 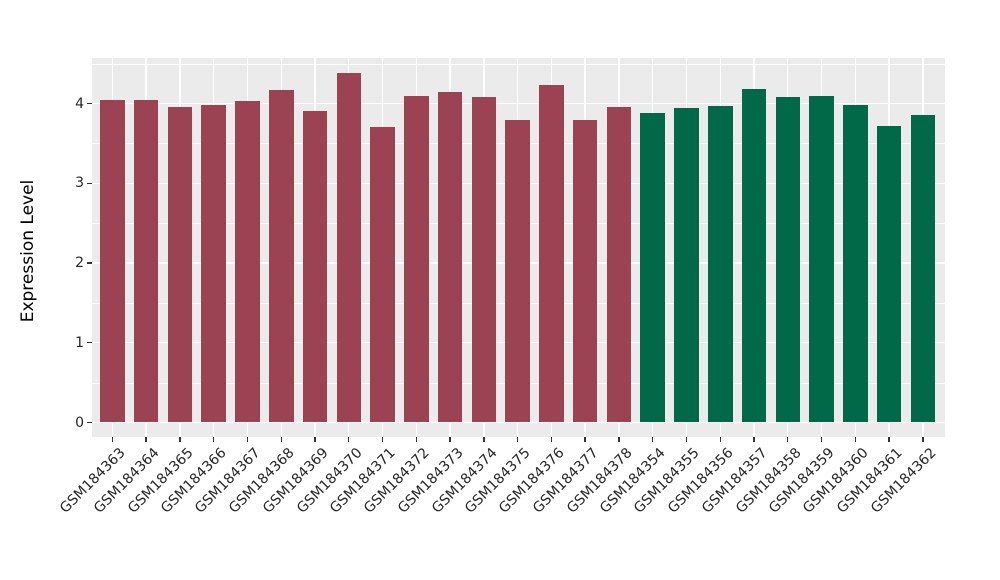 What do you see at coordinates (551, 254) in the screenshot?
I see `bar-GSM184376` at bounding box center [551, 254].